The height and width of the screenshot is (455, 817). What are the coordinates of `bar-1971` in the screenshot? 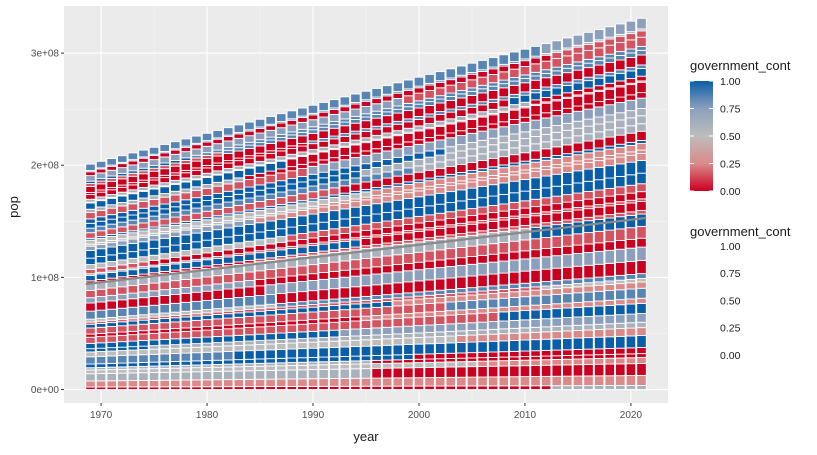 It's located at (111, 274).